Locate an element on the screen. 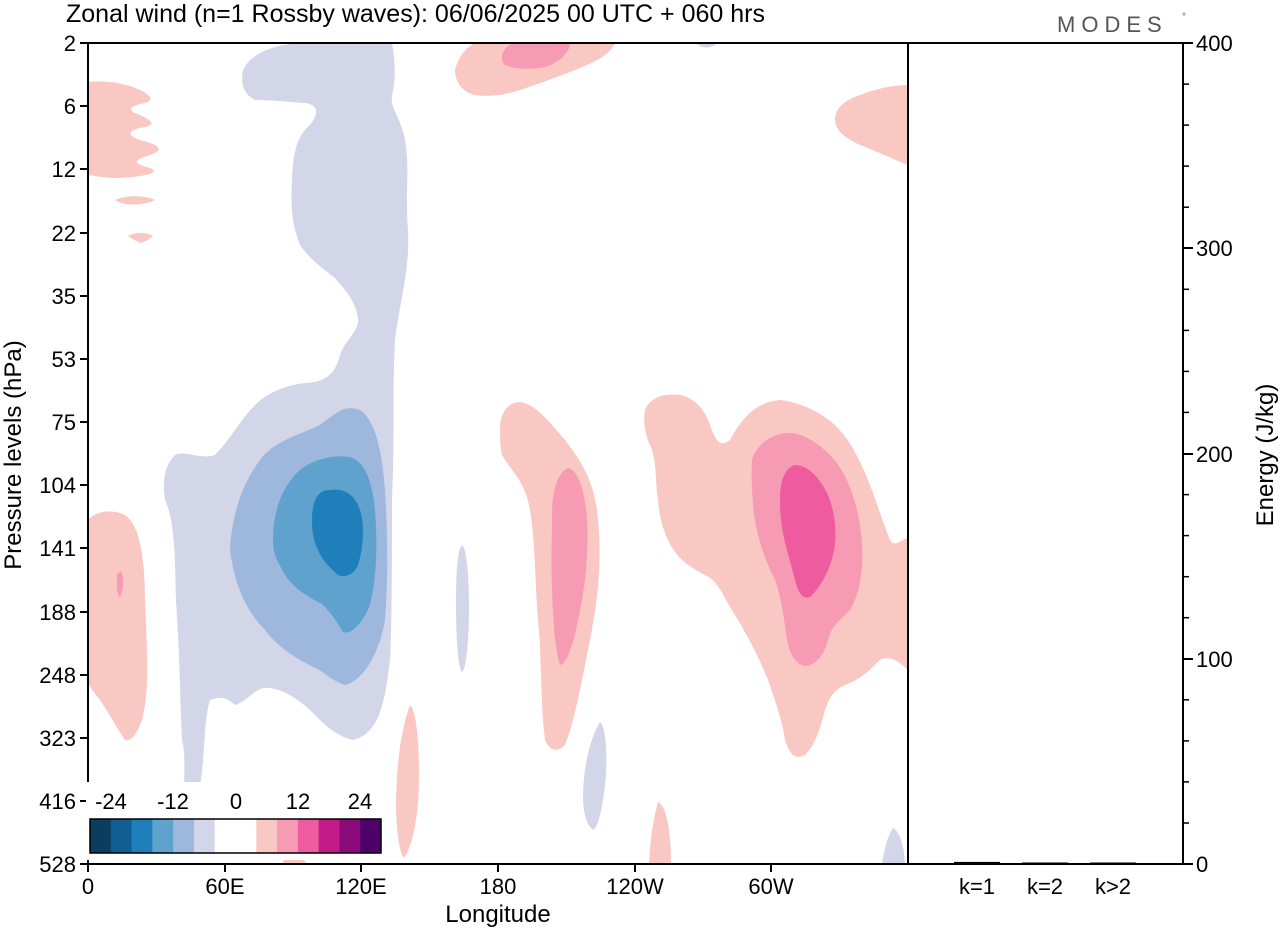 The width and height of the screenshot is (1280, 930). svg-text: 120E is located at coordinates (360, 886).